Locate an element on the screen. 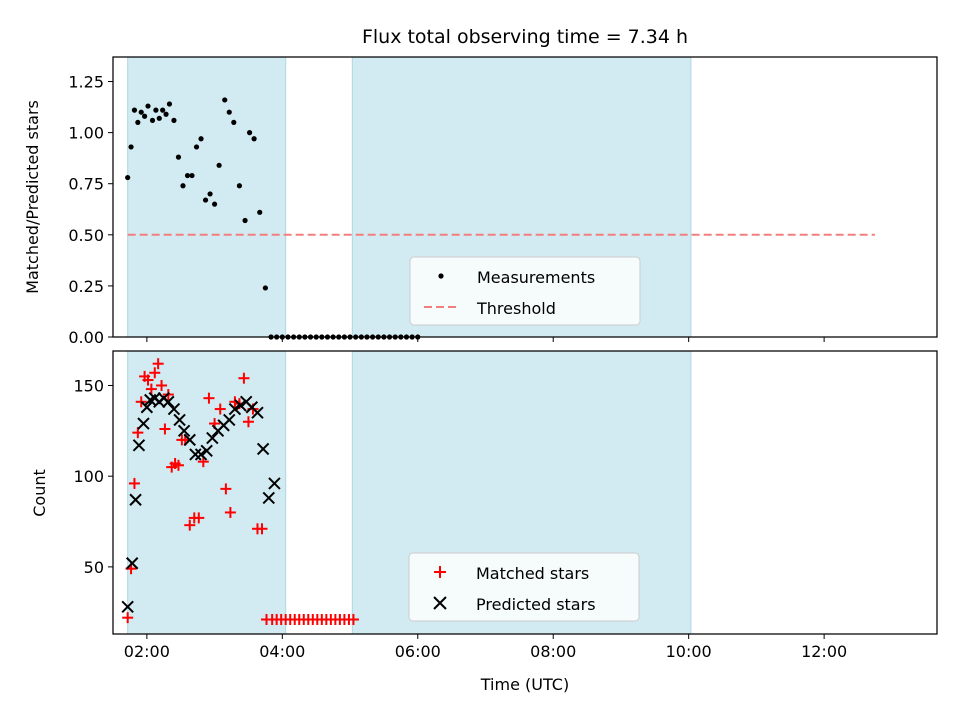 Image resolution: width=960 pixels, height=724 pixels. bot-y-tick-label-2: 150 is located at coordinates (88, 385).